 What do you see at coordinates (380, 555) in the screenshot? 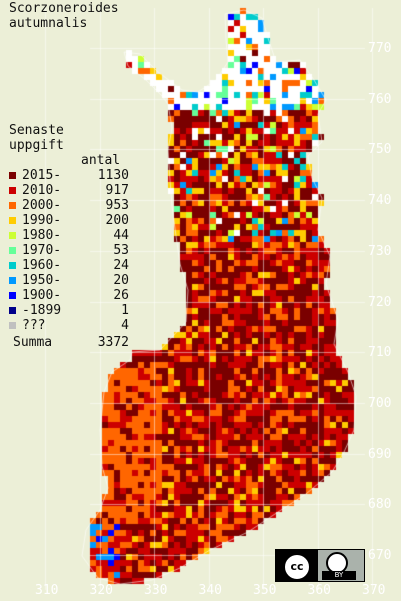
I see `y-axis-label: 670` at bounding box center [380, 555].